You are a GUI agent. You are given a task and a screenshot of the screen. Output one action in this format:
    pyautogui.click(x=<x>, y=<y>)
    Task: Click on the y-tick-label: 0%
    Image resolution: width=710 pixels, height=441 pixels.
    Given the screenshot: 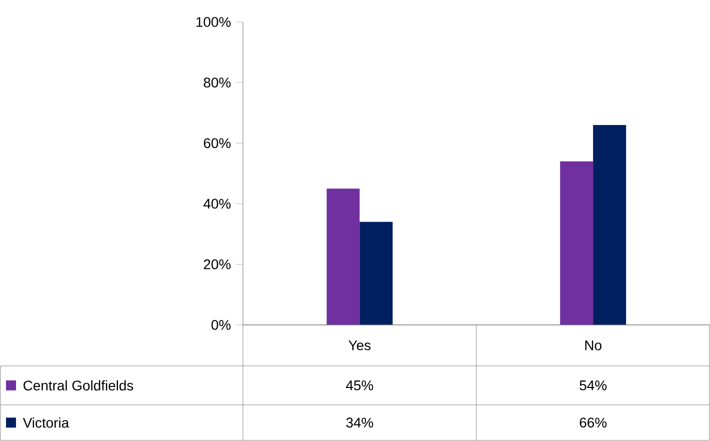 What is the action you would take?
    pyautogui.click(x=221, y=325)
    